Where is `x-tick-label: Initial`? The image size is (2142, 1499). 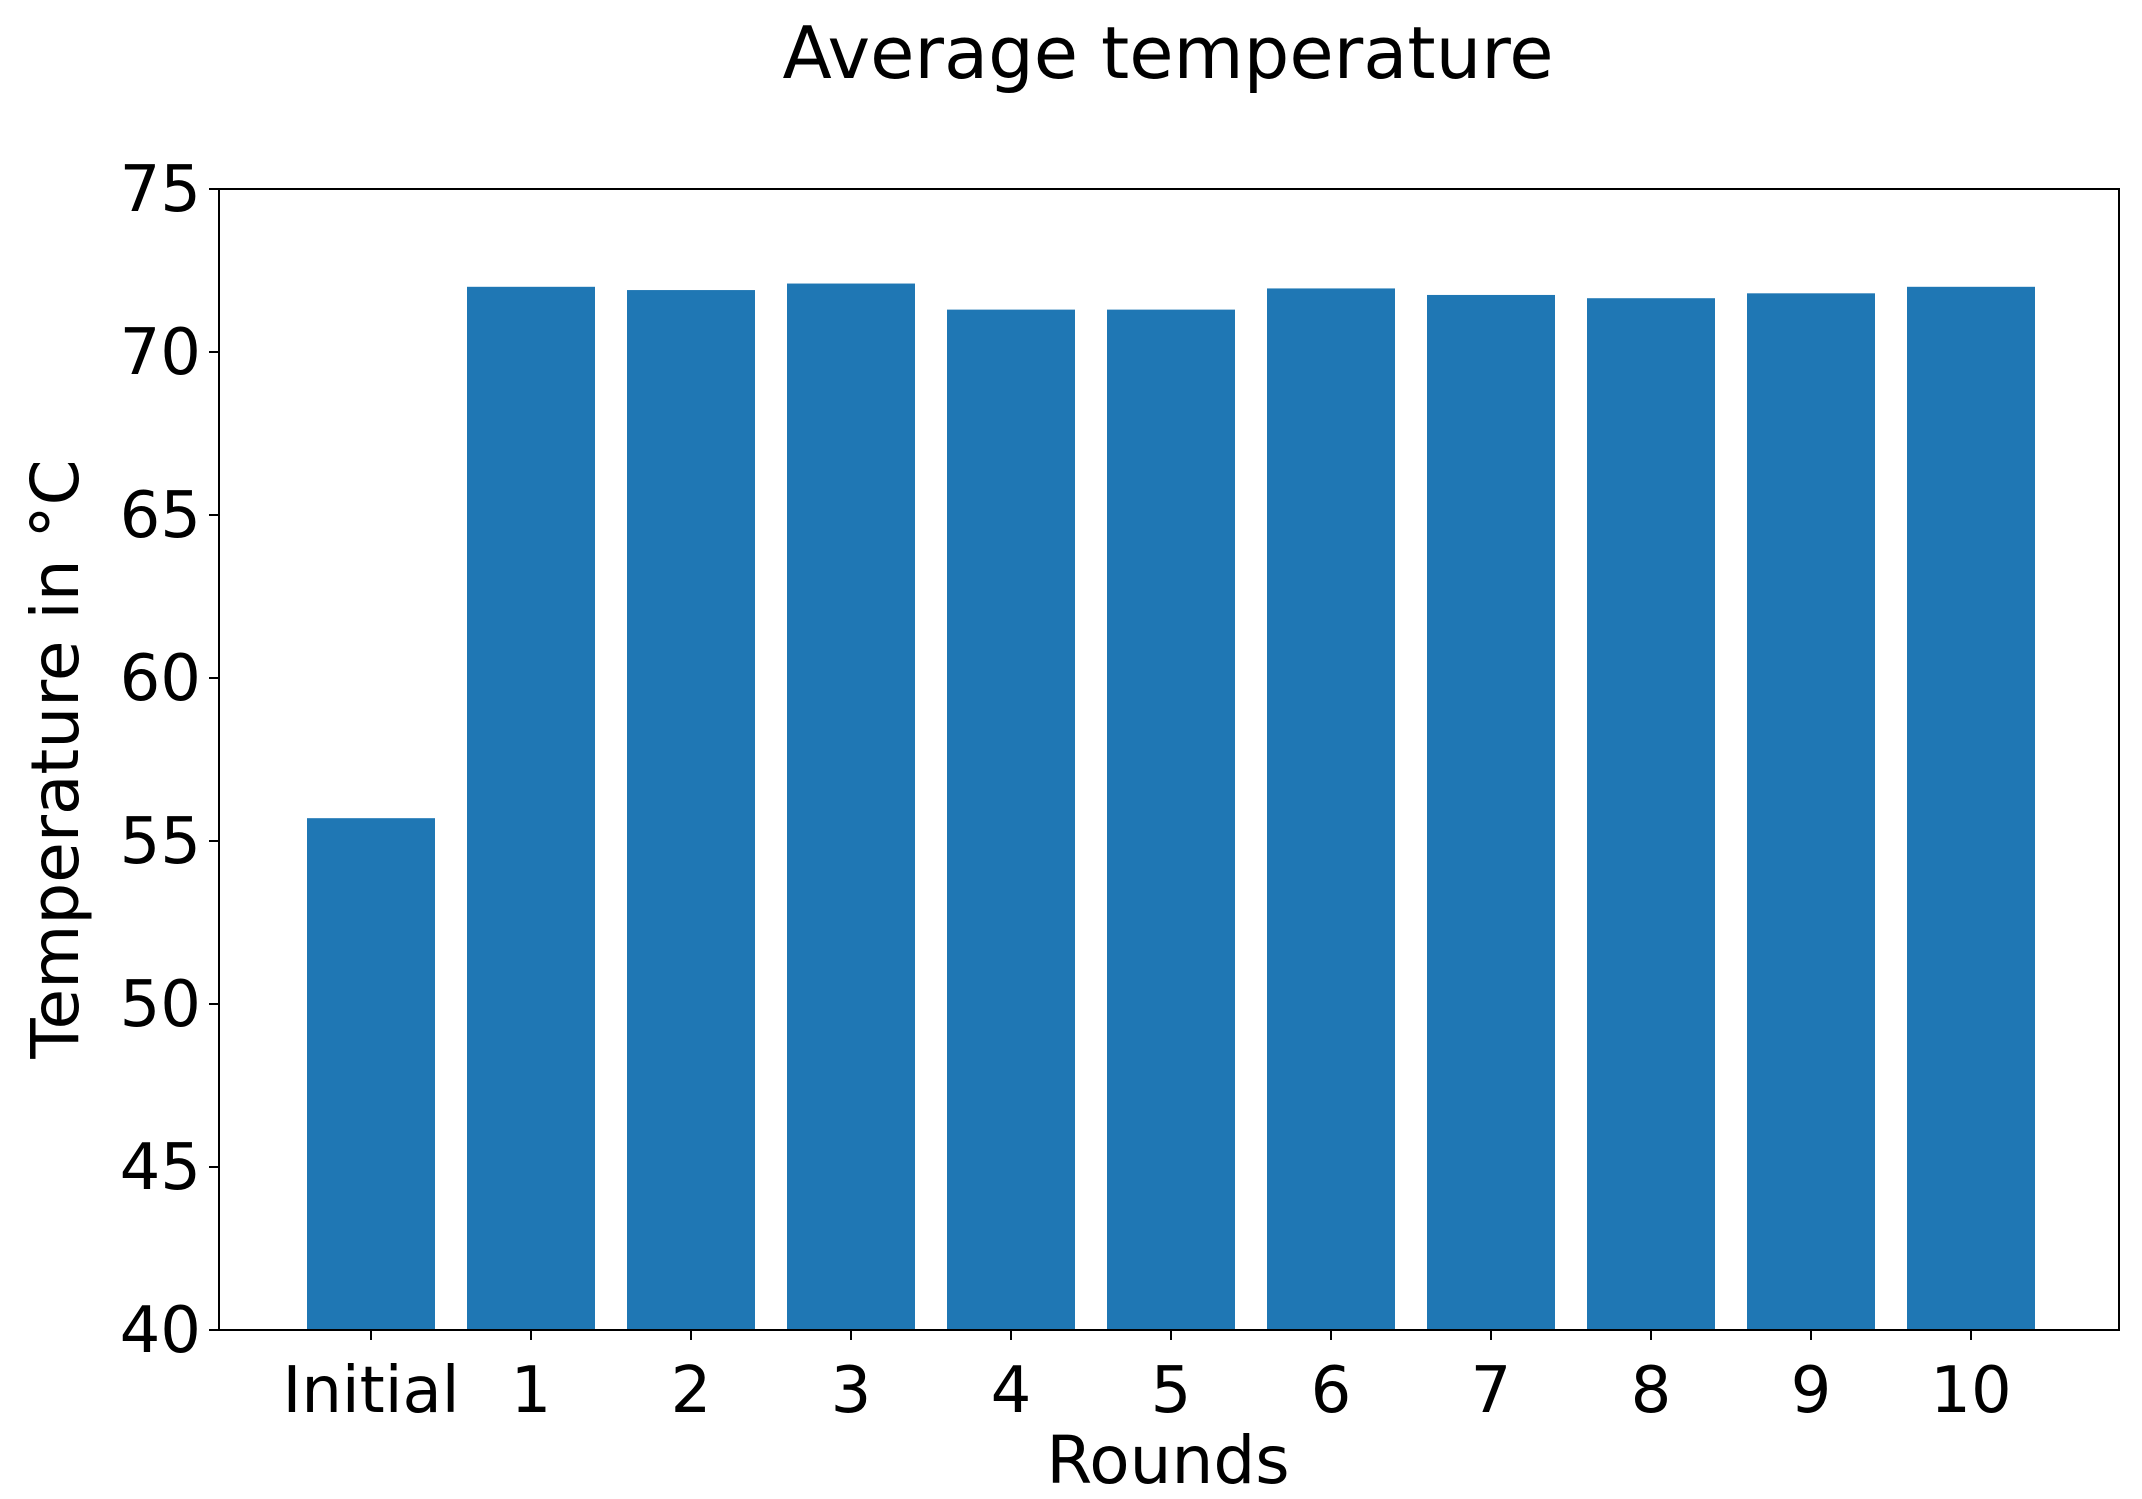 x-tick-label: Initial is located at coordinates (370, 1391).